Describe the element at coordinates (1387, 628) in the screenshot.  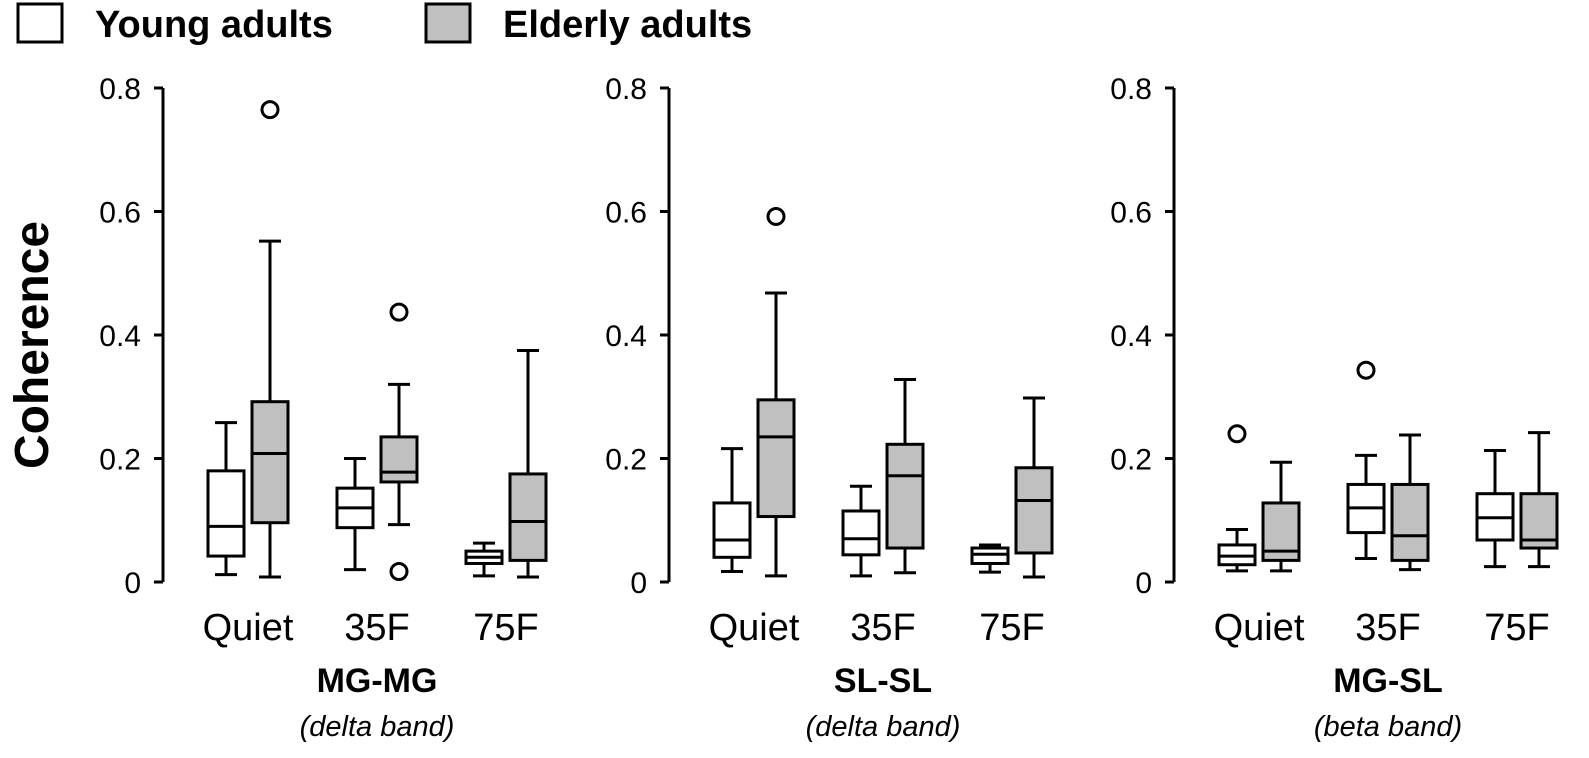
I see `panel-3-category-label: 35F` at that location.